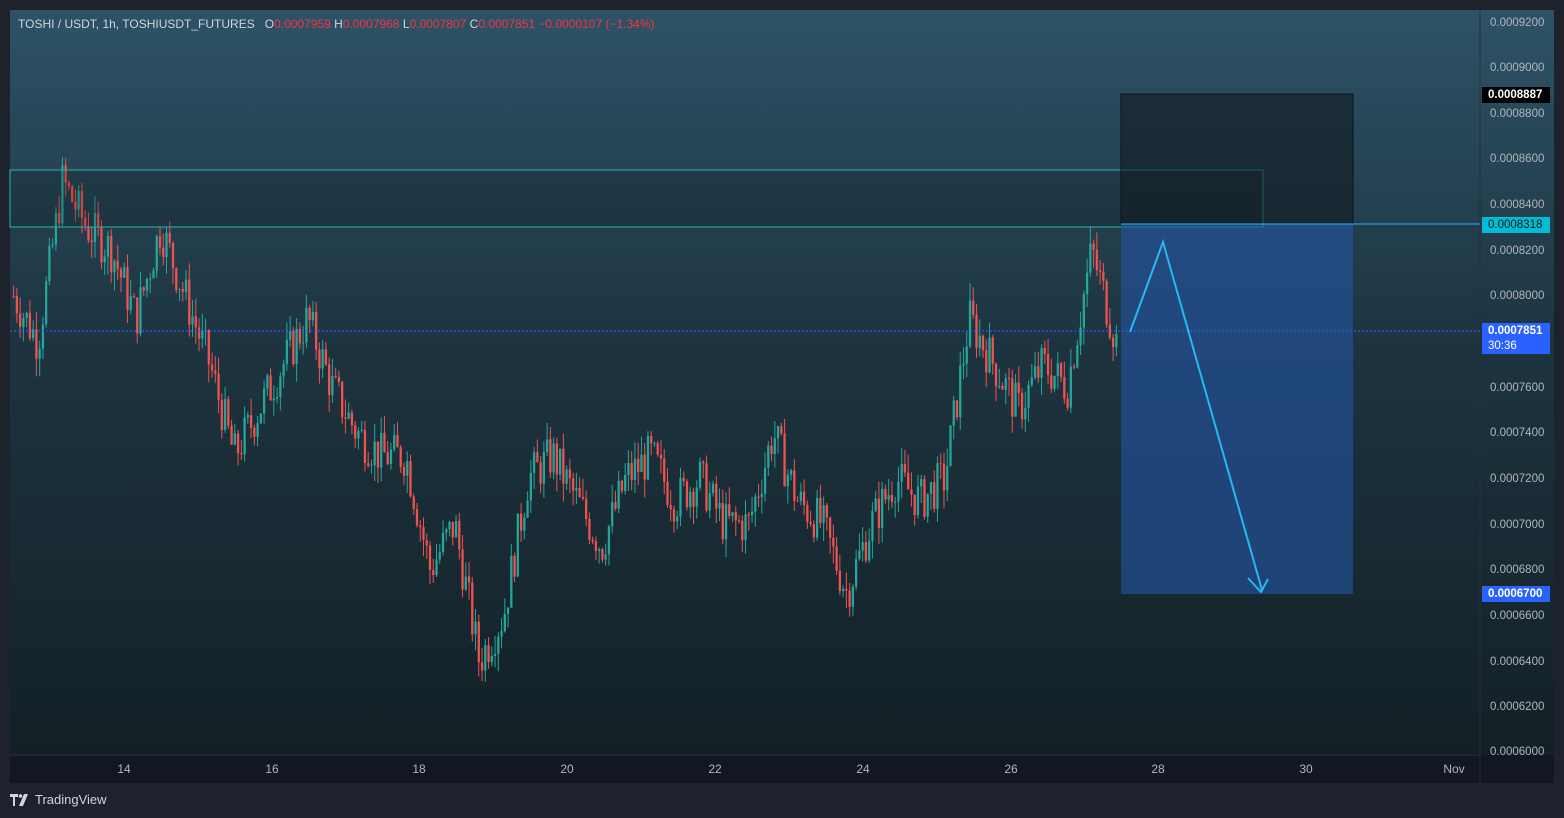 This screenshot has width=1564, height=818. What do you see at coordinates (1517, 68) in the screenshot?
I see `price-tick: 0.0009000` at bounding box center [1517, 68].